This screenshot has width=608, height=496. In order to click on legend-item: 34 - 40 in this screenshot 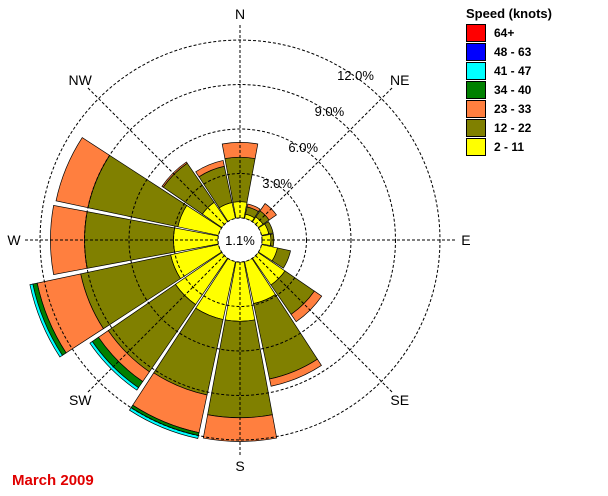, I will do `click(536, 90)`.